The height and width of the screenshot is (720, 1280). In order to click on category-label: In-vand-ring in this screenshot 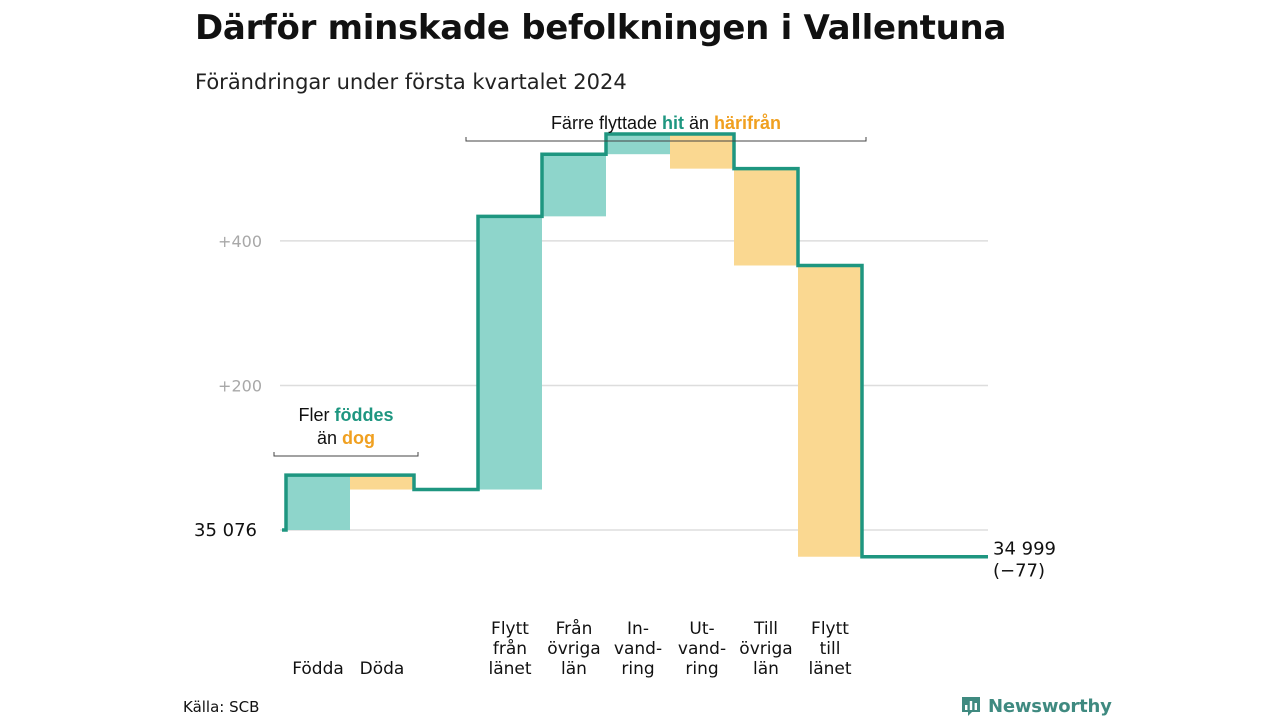, I will do `click(638, 649)`.